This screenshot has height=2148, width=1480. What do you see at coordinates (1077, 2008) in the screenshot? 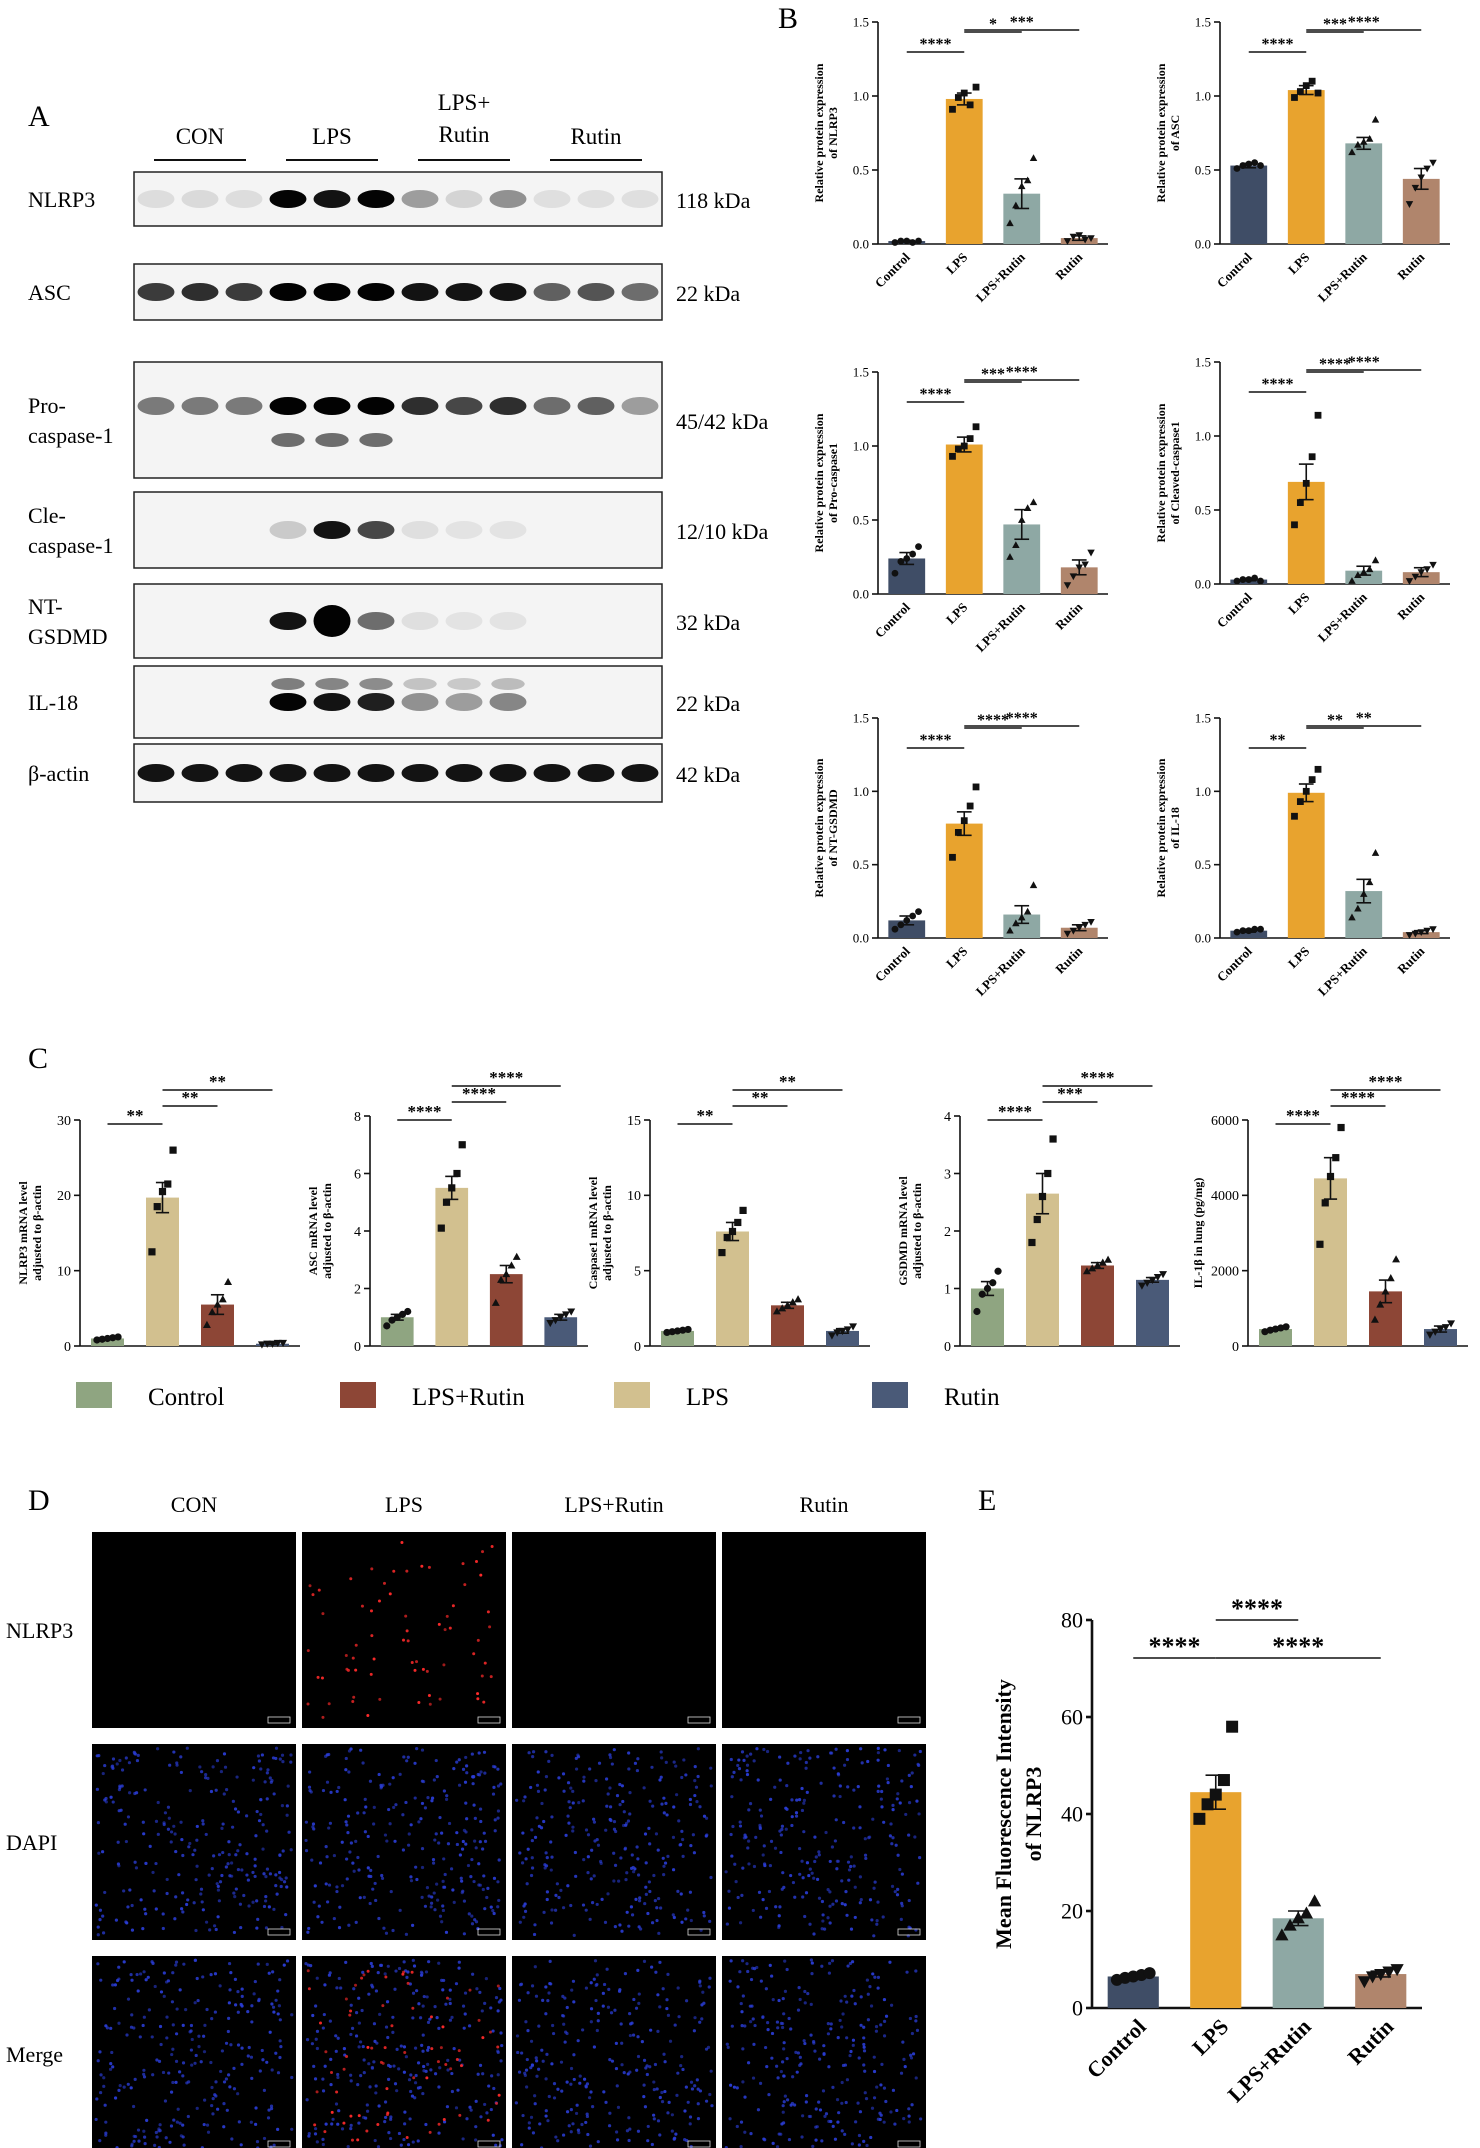
I see `y-tick-label: 0` at bounding box center [1077, 2008].